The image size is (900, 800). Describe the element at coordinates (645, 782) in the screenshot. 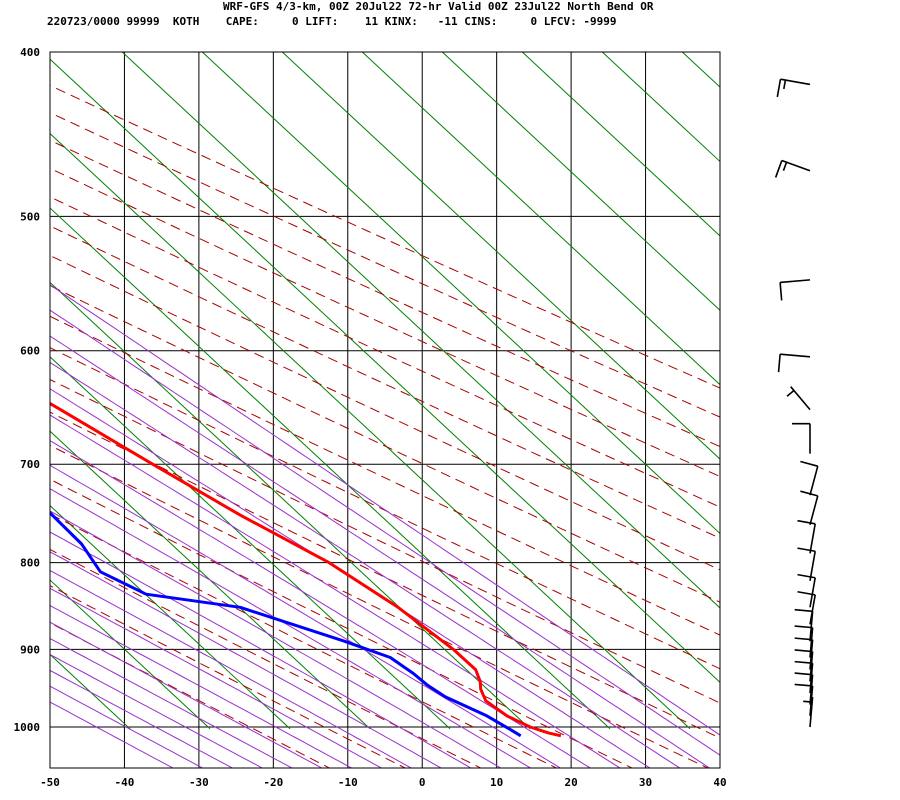

I see `x-tick-label: 30` at that location.